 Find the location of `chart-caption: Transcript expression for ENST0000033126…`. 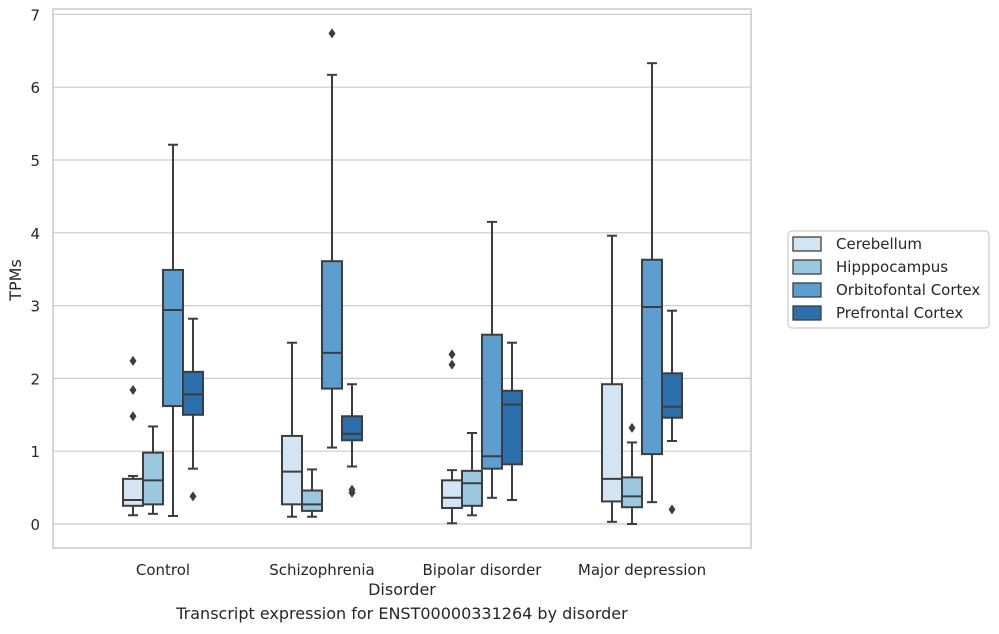

chart-caption: Transcript expression for ENST0000033126… is located at coordinates (402, 613).